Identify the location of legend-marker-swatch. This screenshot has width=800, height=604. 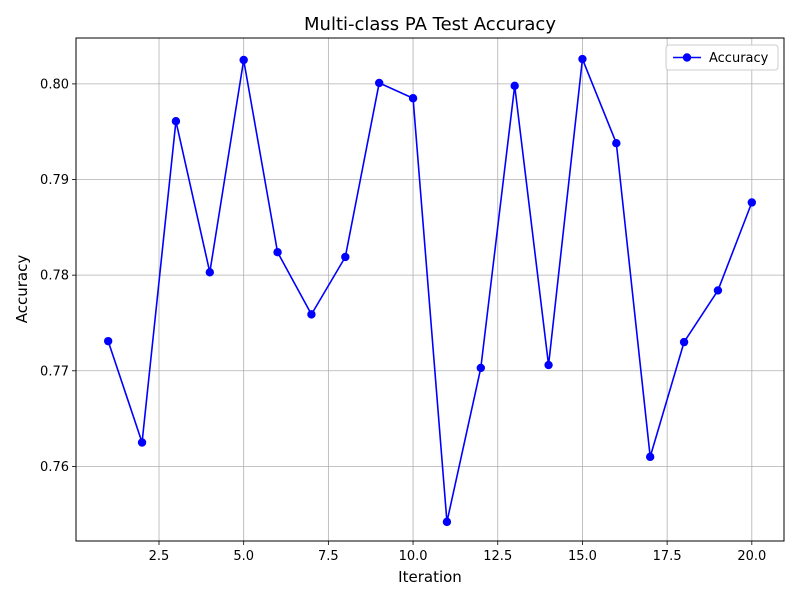
(687, 57).